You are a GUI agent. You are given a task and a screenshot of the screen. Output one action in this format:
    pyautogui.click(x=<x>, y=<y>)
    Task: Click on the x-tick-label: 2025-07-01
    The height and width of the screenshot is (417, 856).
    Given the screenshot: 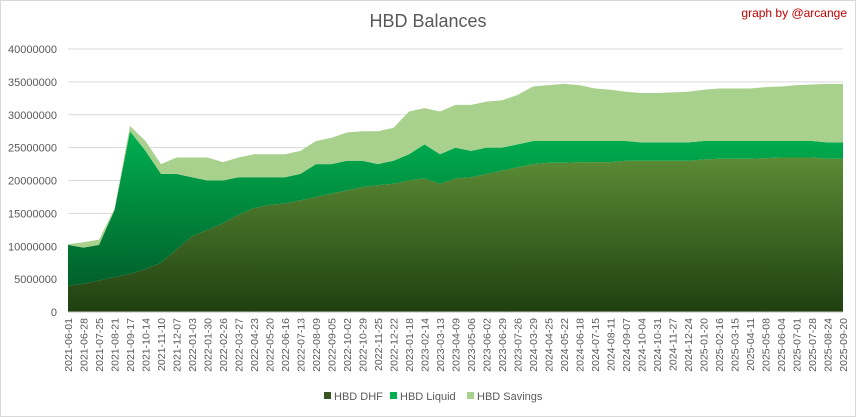 What is the action you would take?
    pyautogui.click(x=798, y=345)
    